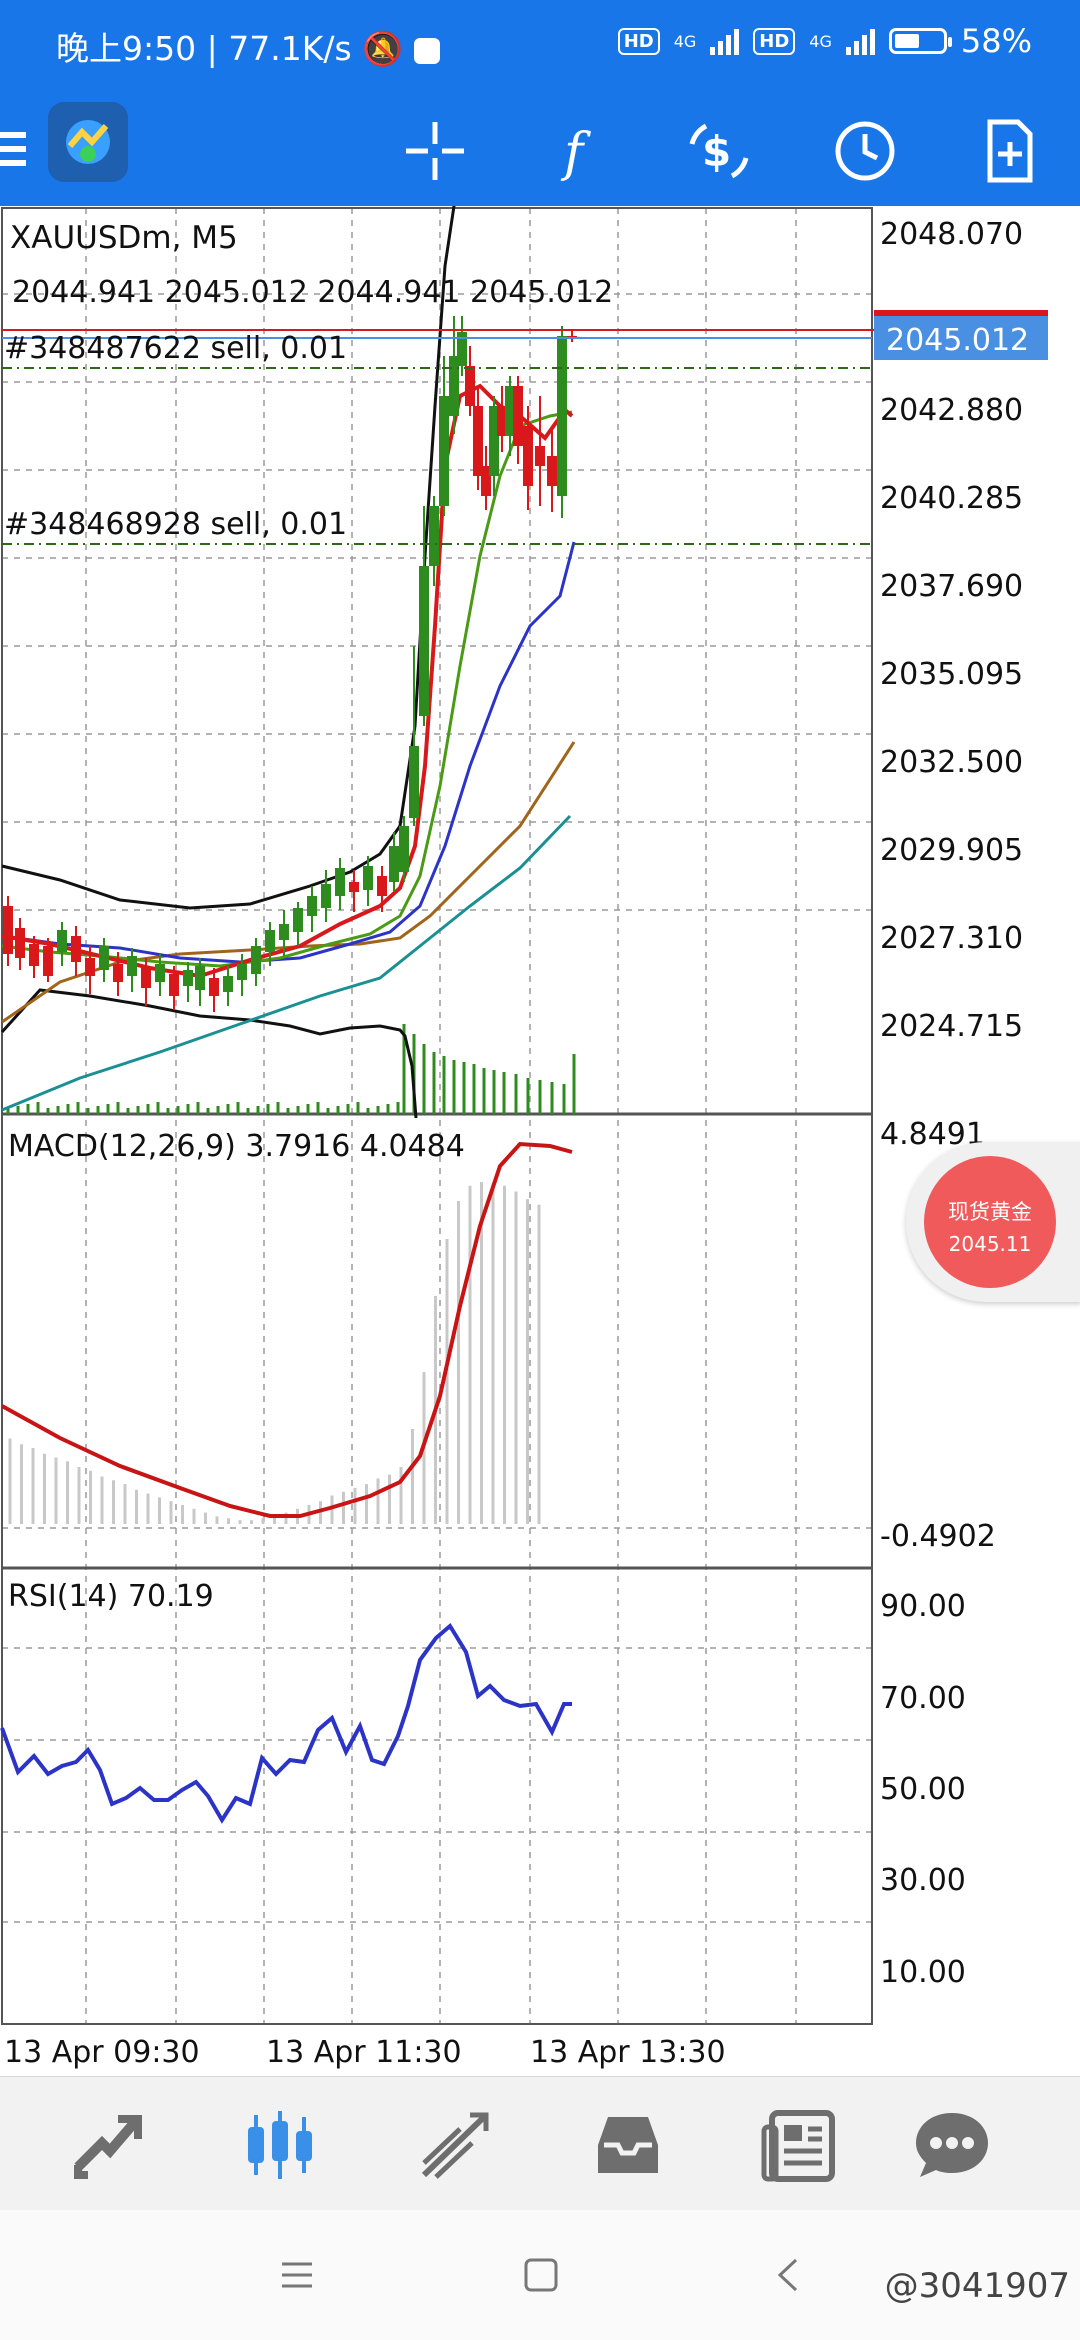 The image size is (1080, 2340). I want to click on ma-blue-line, so click(288, 752).